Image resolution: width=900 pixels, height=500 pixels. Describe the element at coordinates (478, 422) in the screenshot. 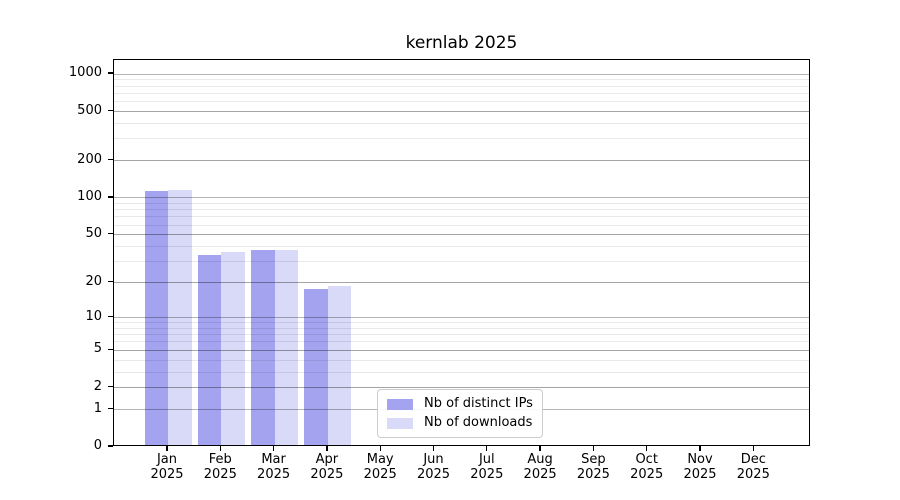

I see `legend-label-downloads: Nb of downloads` at that location.